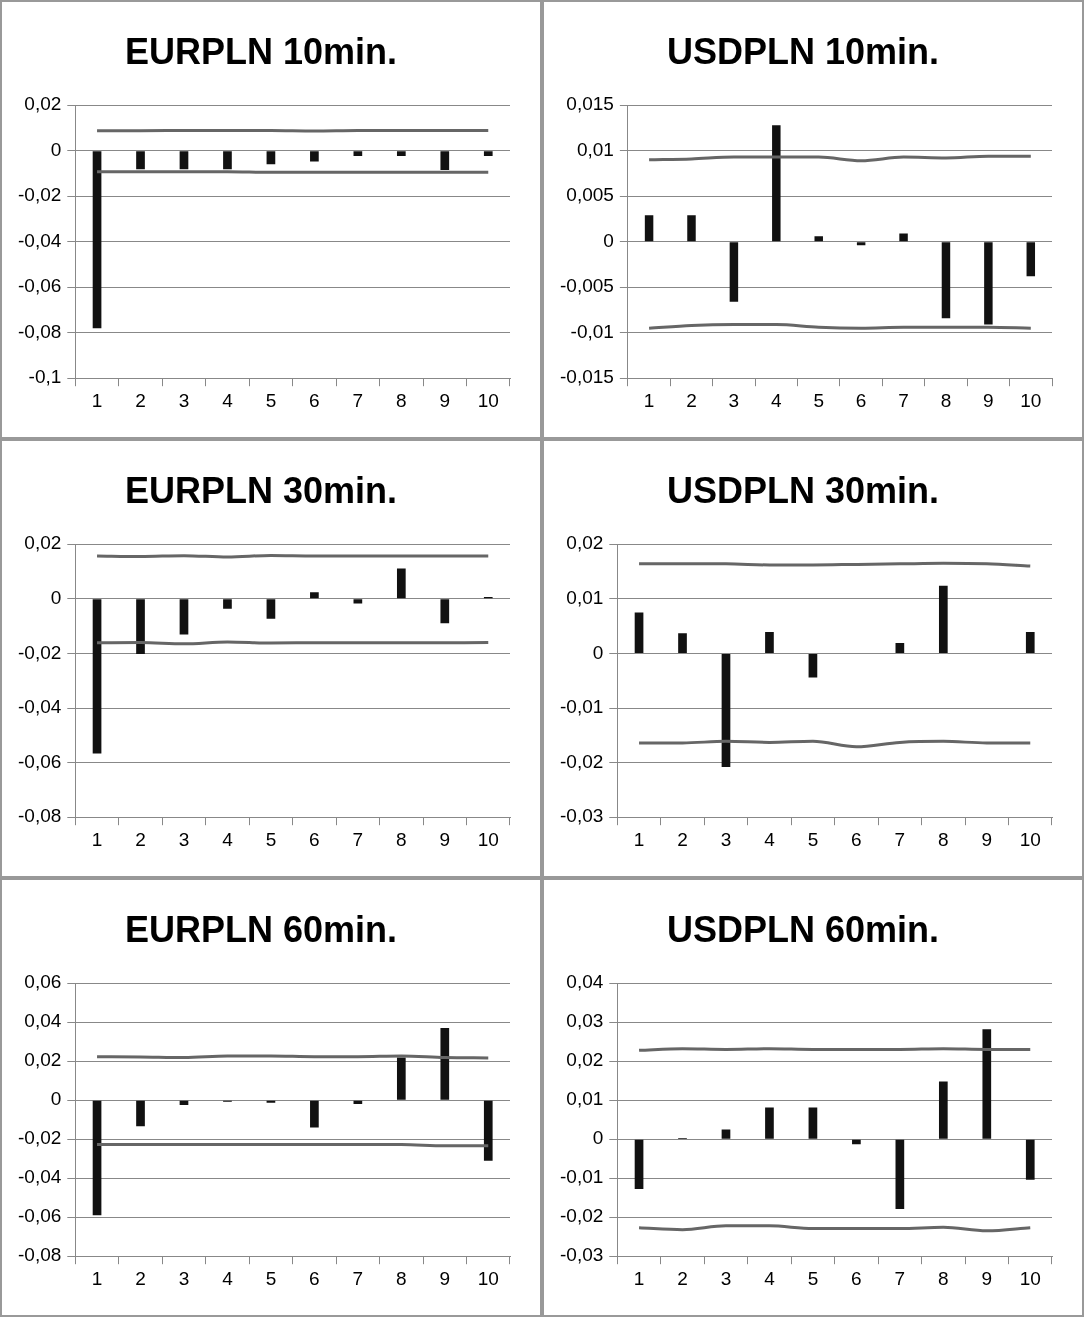 The image size is (1084, 1317). What do you see at coordinates (590, 195) in the screenshot?
I see `y-tick-label: 0,005` at bounding box center [590, 195].